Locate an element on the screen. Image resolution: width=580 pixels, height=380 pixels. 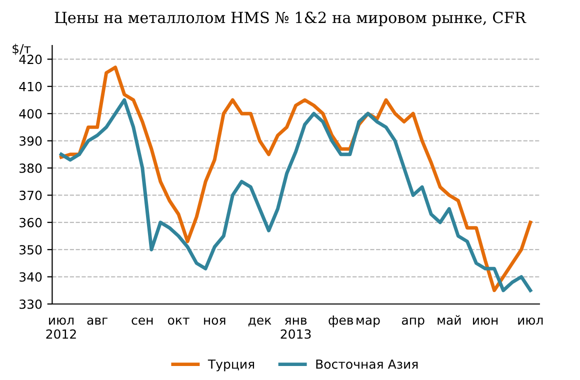
x-tick-label: окт is located at coordinates (179, 321).